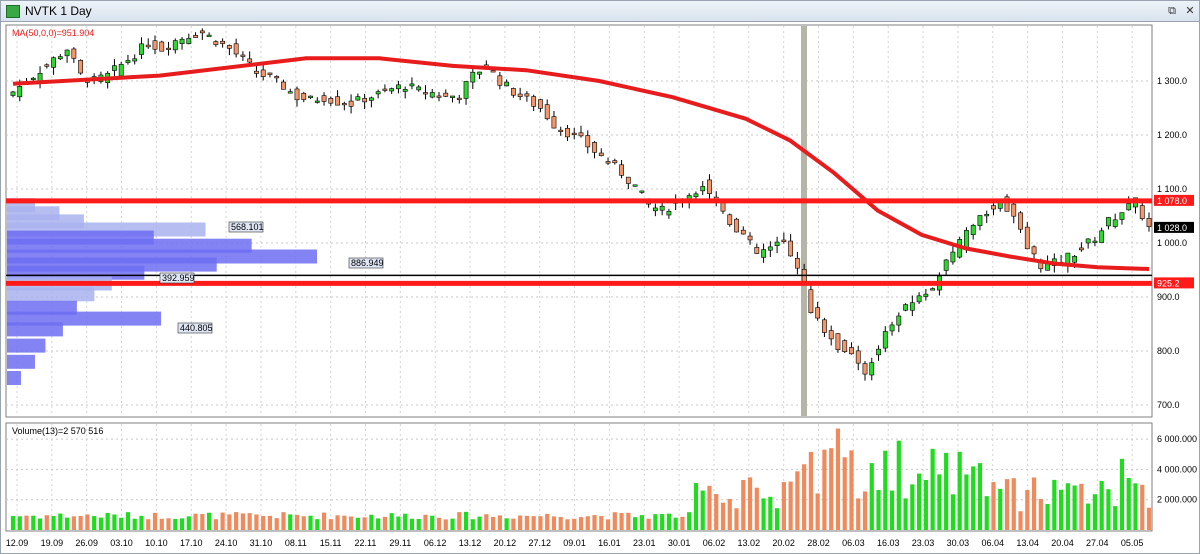  Describe the element at coordinates (600, 11) in the screenshot. I see `title-bar: NVTK 1 Day ⧉ ✕` at that location.